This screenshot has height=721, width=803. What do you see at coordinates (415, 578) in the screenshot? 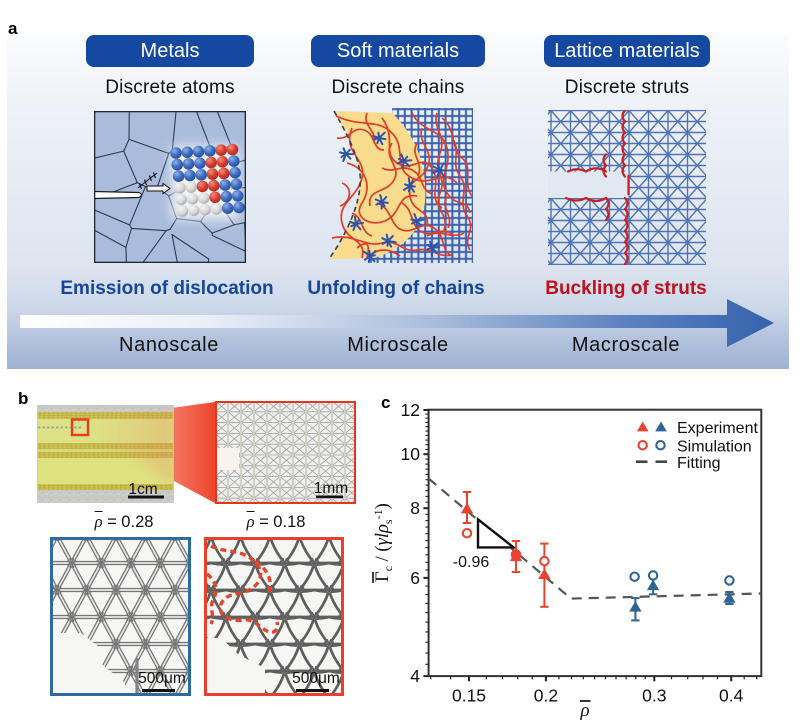
I see `svg-text: 6` at bounding box center [415, 578].